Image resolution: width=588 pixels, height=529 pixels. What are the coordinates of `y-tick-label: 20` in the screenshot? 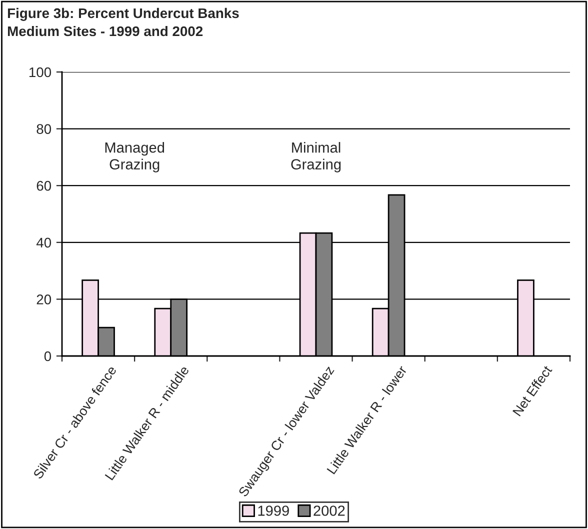 It's located at (44, 299).